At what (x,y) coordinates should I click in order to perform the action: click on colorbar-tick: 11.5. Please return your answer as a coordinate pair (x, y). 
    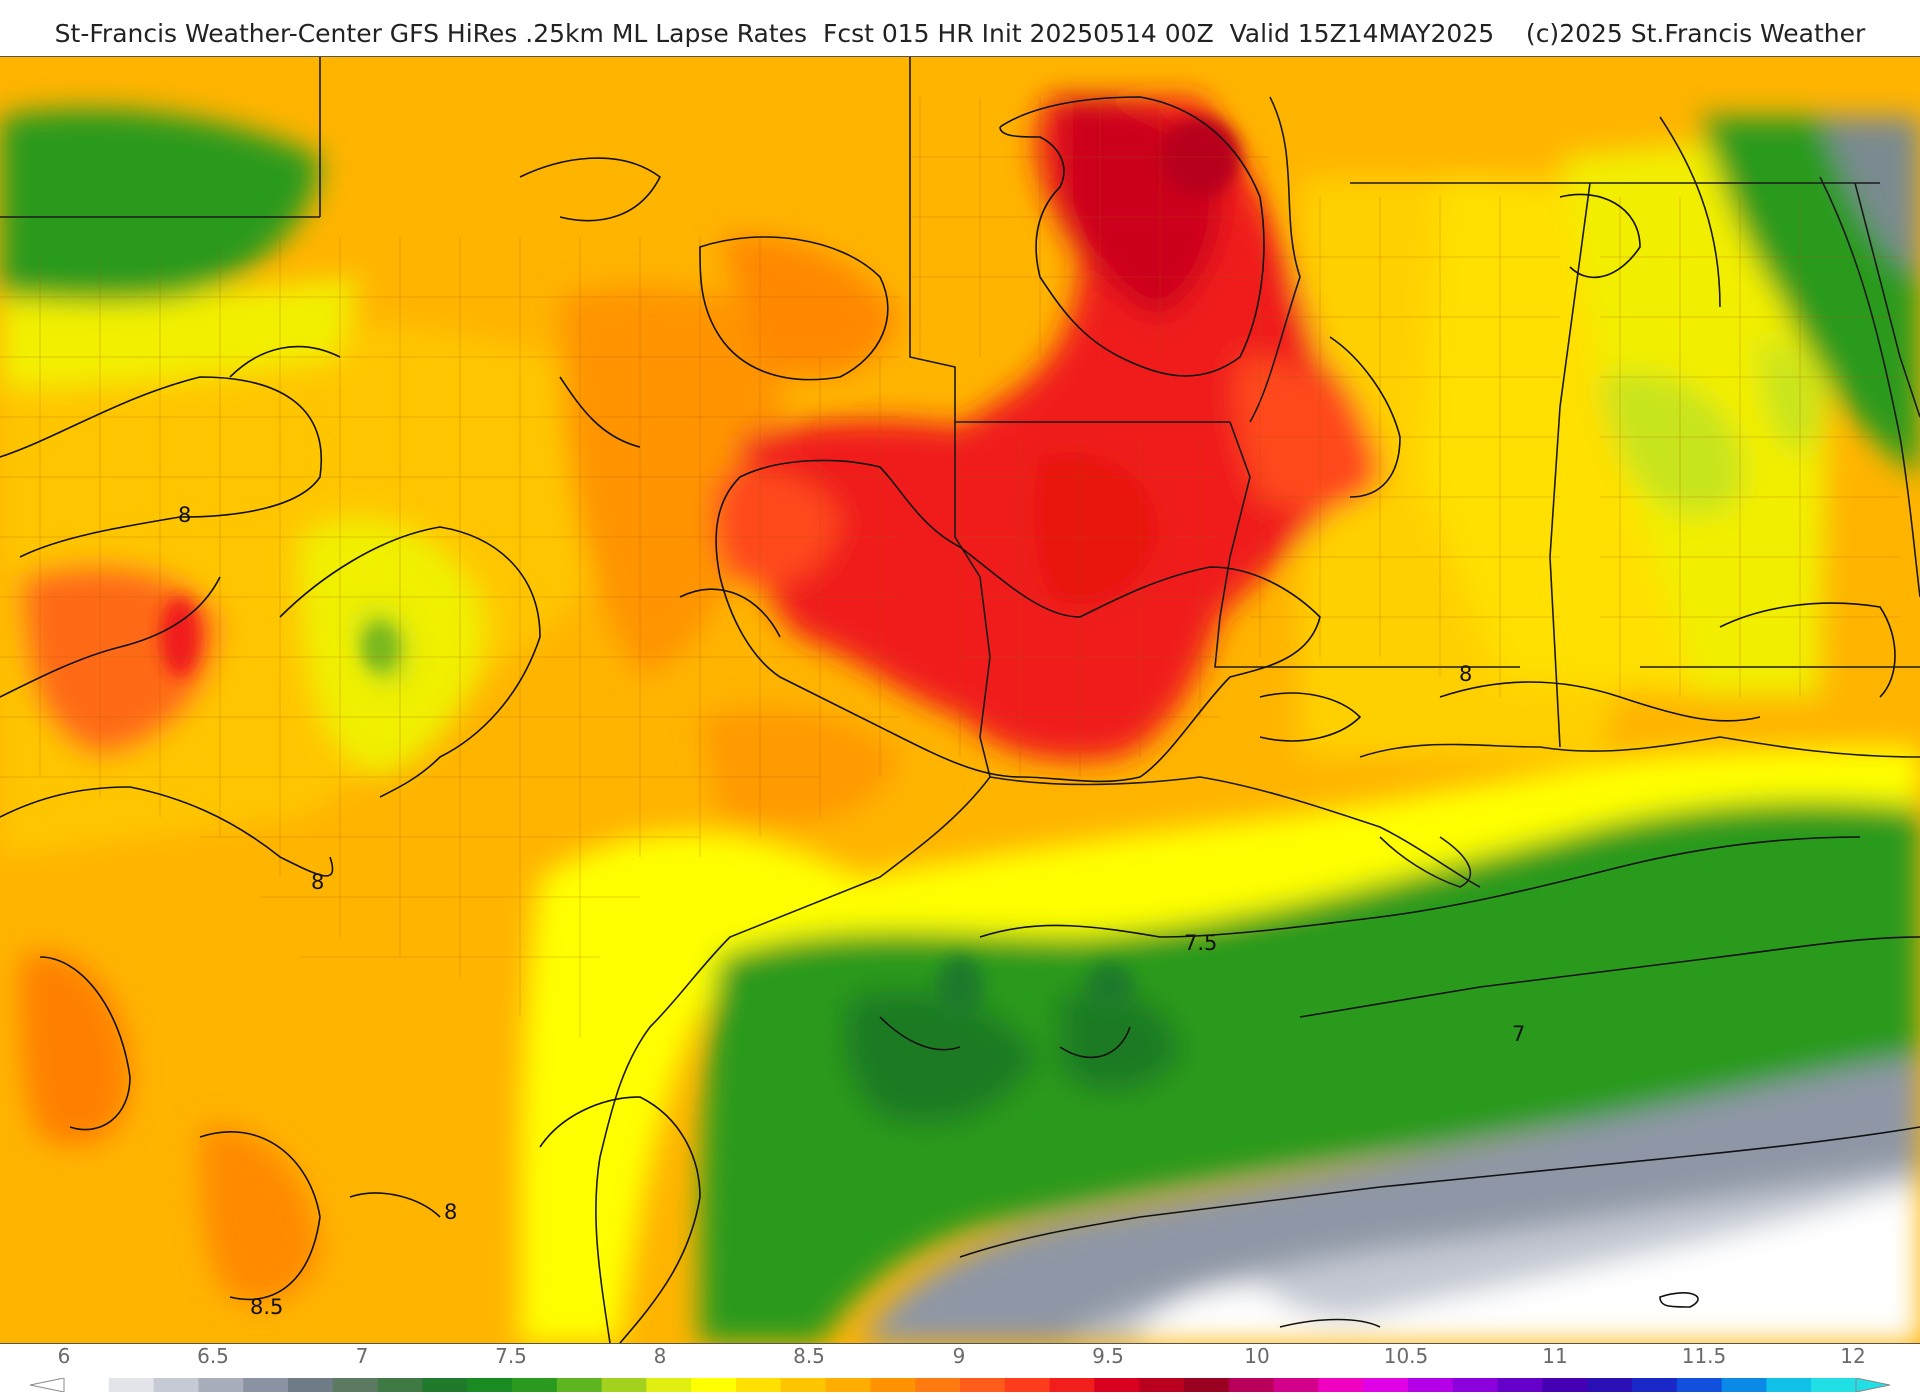
    Looking at the image, I should click on (1704, 1356).